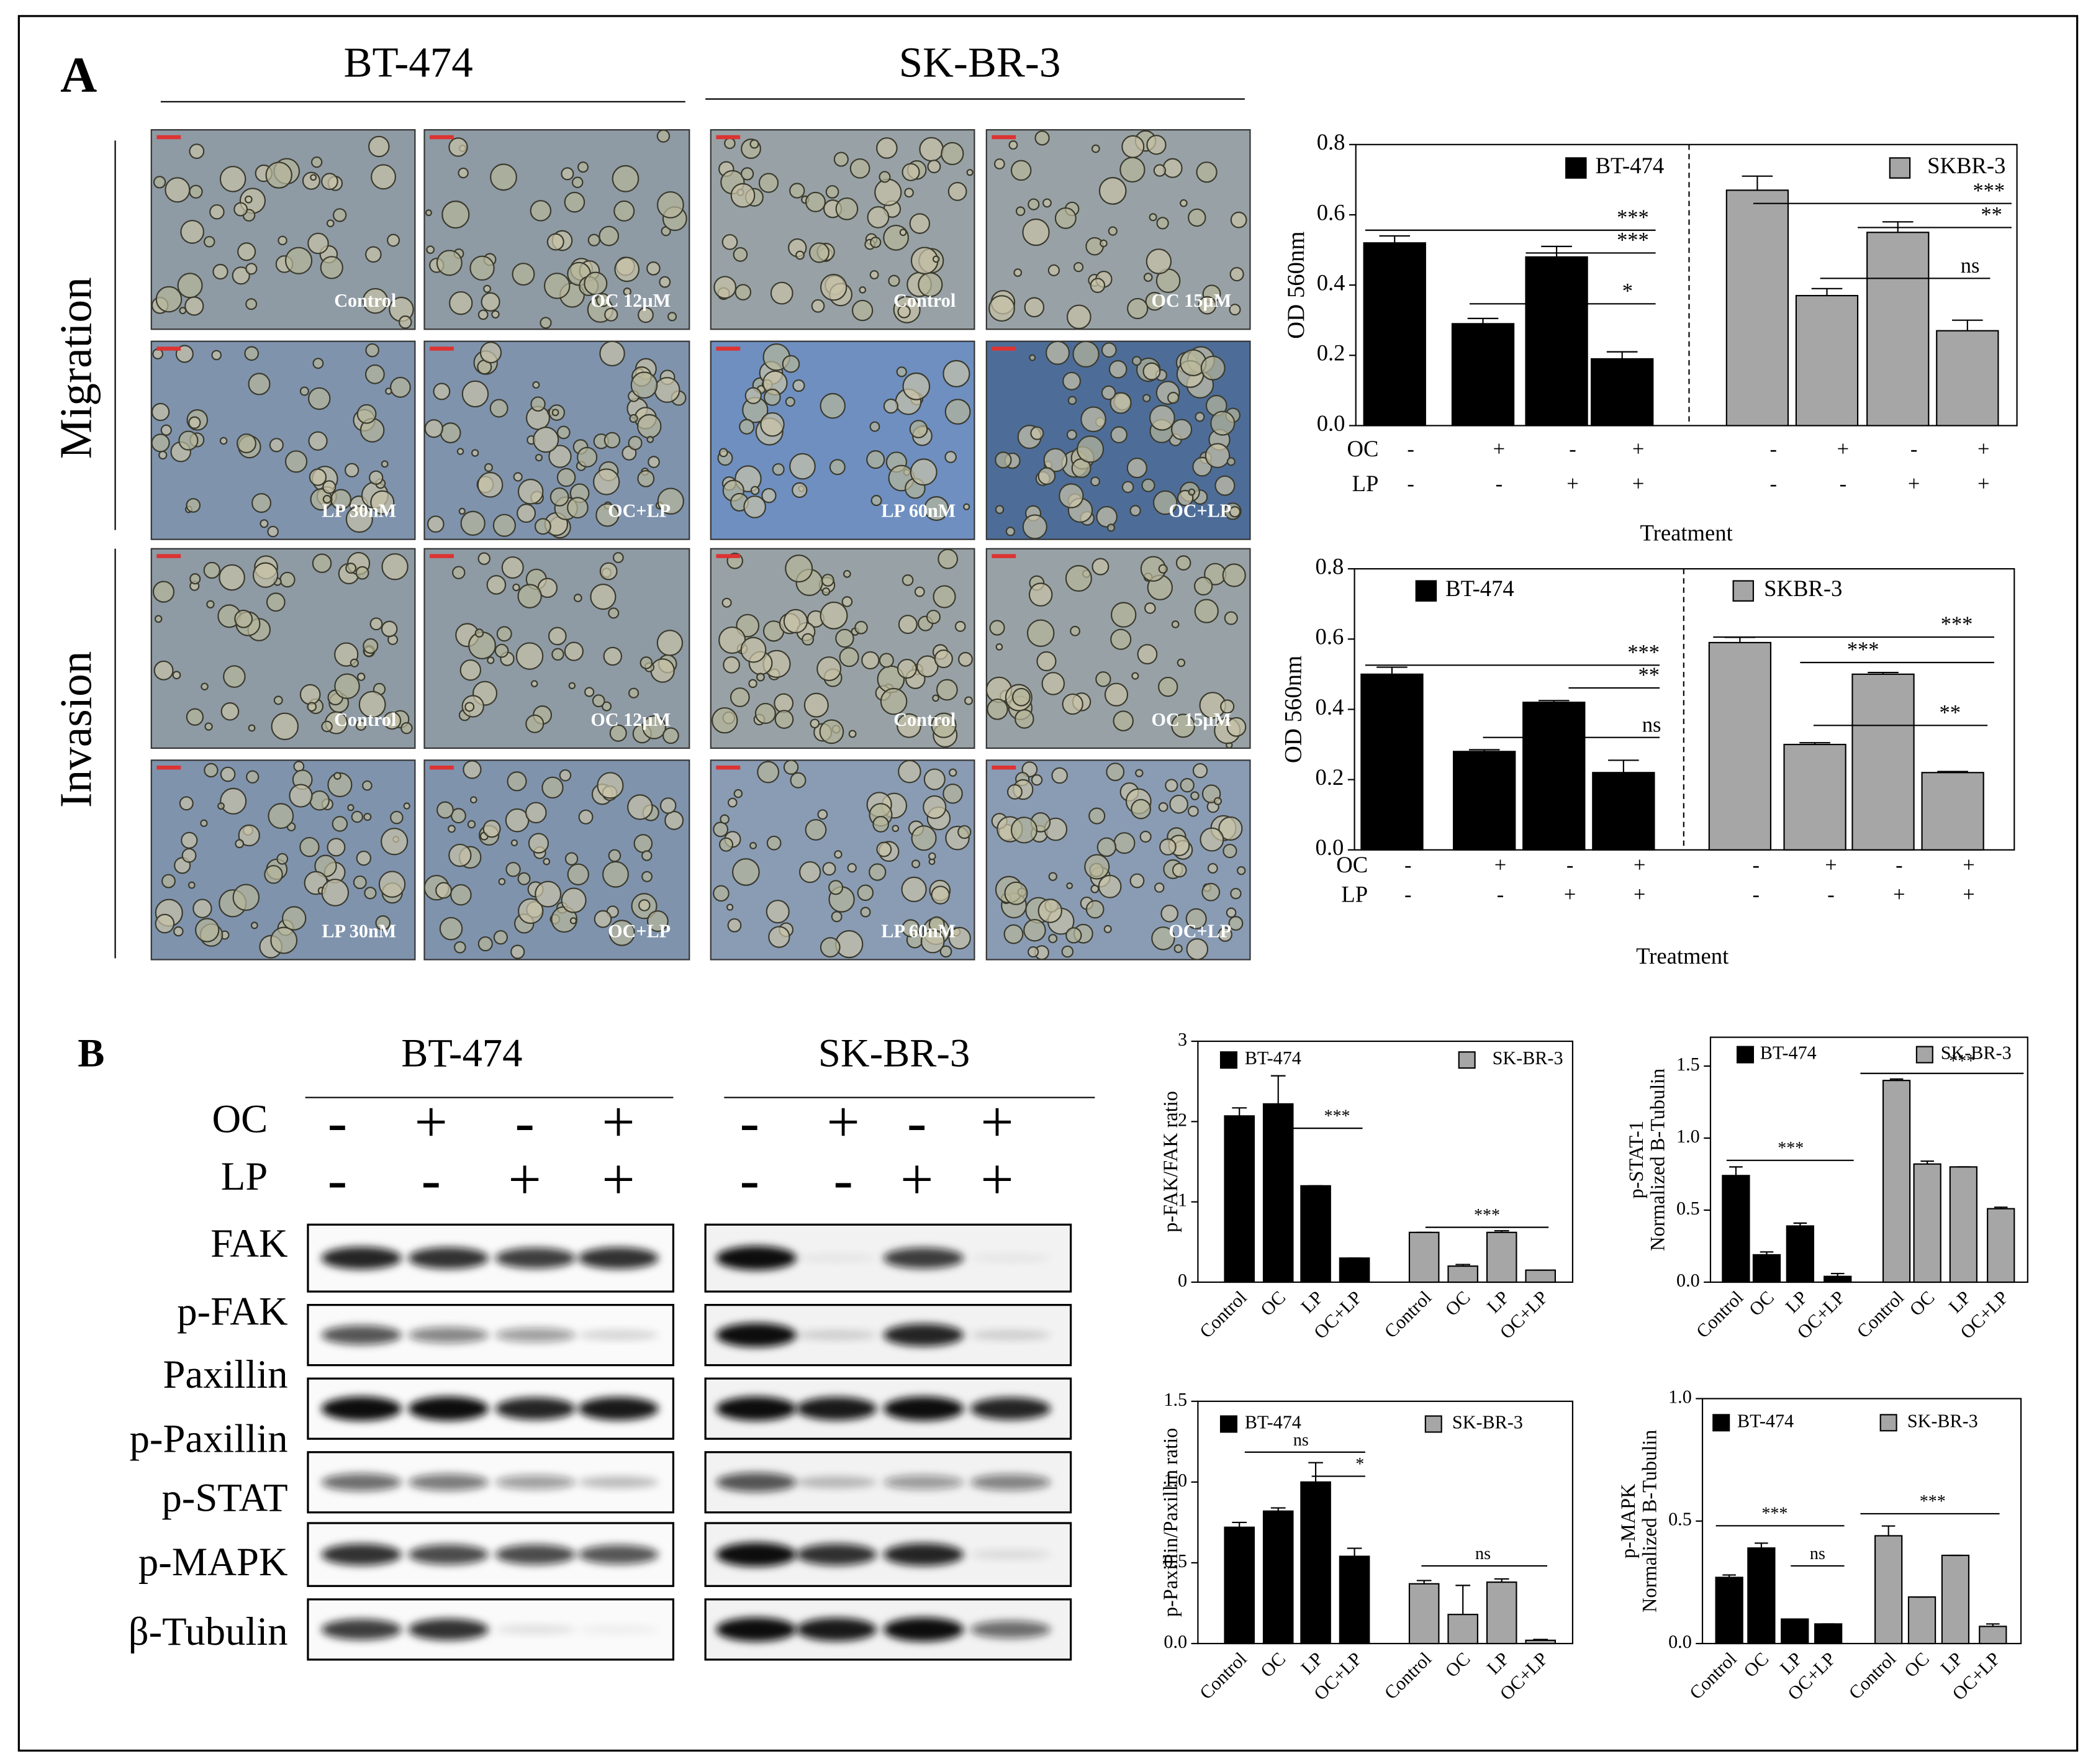  What do you see at coordinates (1385, 1161) in the screenshot?
I see `plot-frame` at bounding box center [1385, 1161].